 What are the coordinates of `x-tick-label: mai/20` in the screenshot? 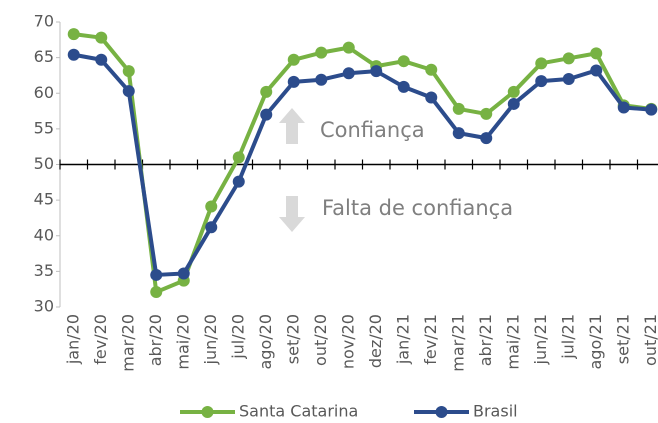 It's located at (182, 342).